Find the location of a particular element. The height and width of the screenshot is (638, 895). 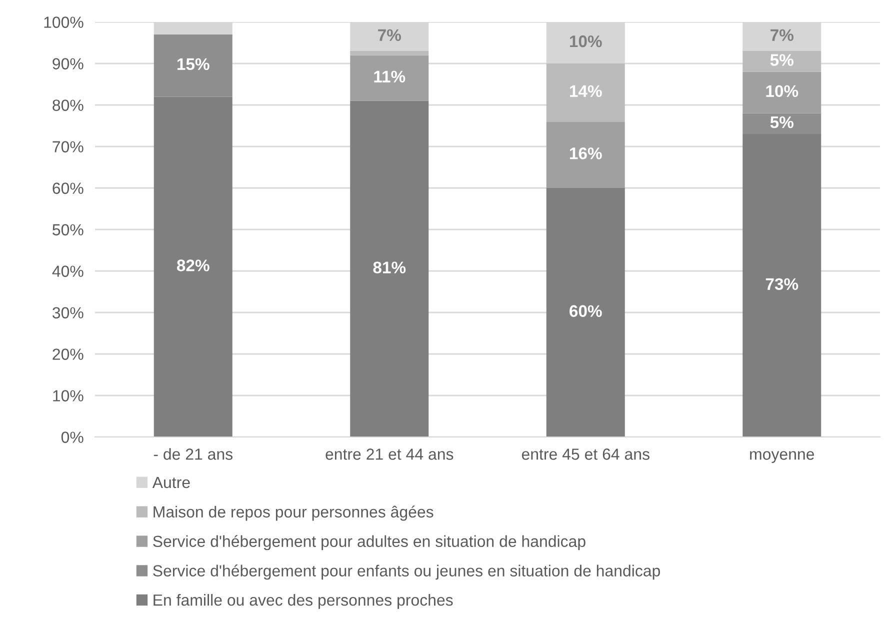

y-tick-label: 50% is located at coordinates (68, 230).